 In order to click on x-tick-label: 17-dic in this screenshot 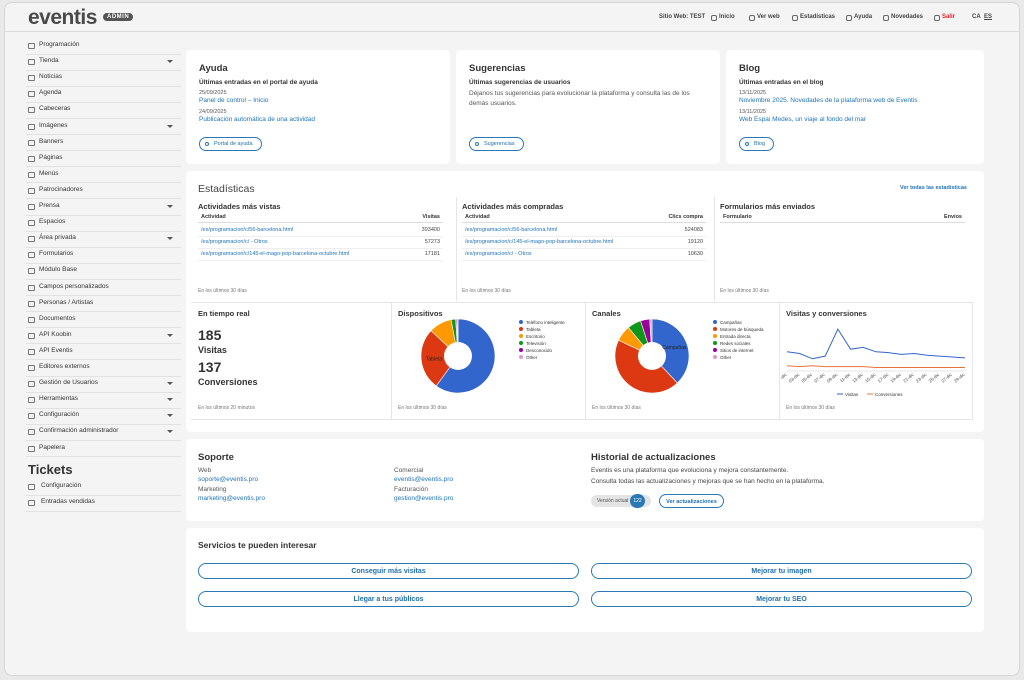, I will do `click(883, 377)`.